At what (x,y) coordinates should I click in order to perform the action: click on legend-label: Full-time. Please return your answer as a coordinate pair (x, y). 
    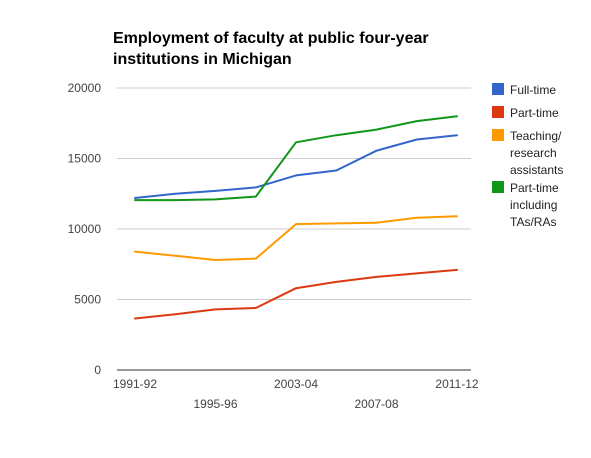
    Looking at the image, I should click on (533, 90).